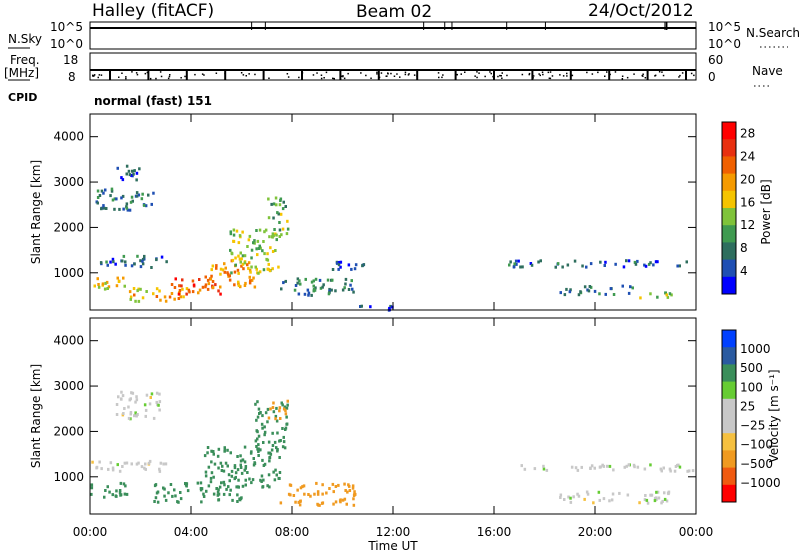  Describe the element at coordinates (68, 227) in the screenshot. I see `power-ytick-label: 2000` at that location.